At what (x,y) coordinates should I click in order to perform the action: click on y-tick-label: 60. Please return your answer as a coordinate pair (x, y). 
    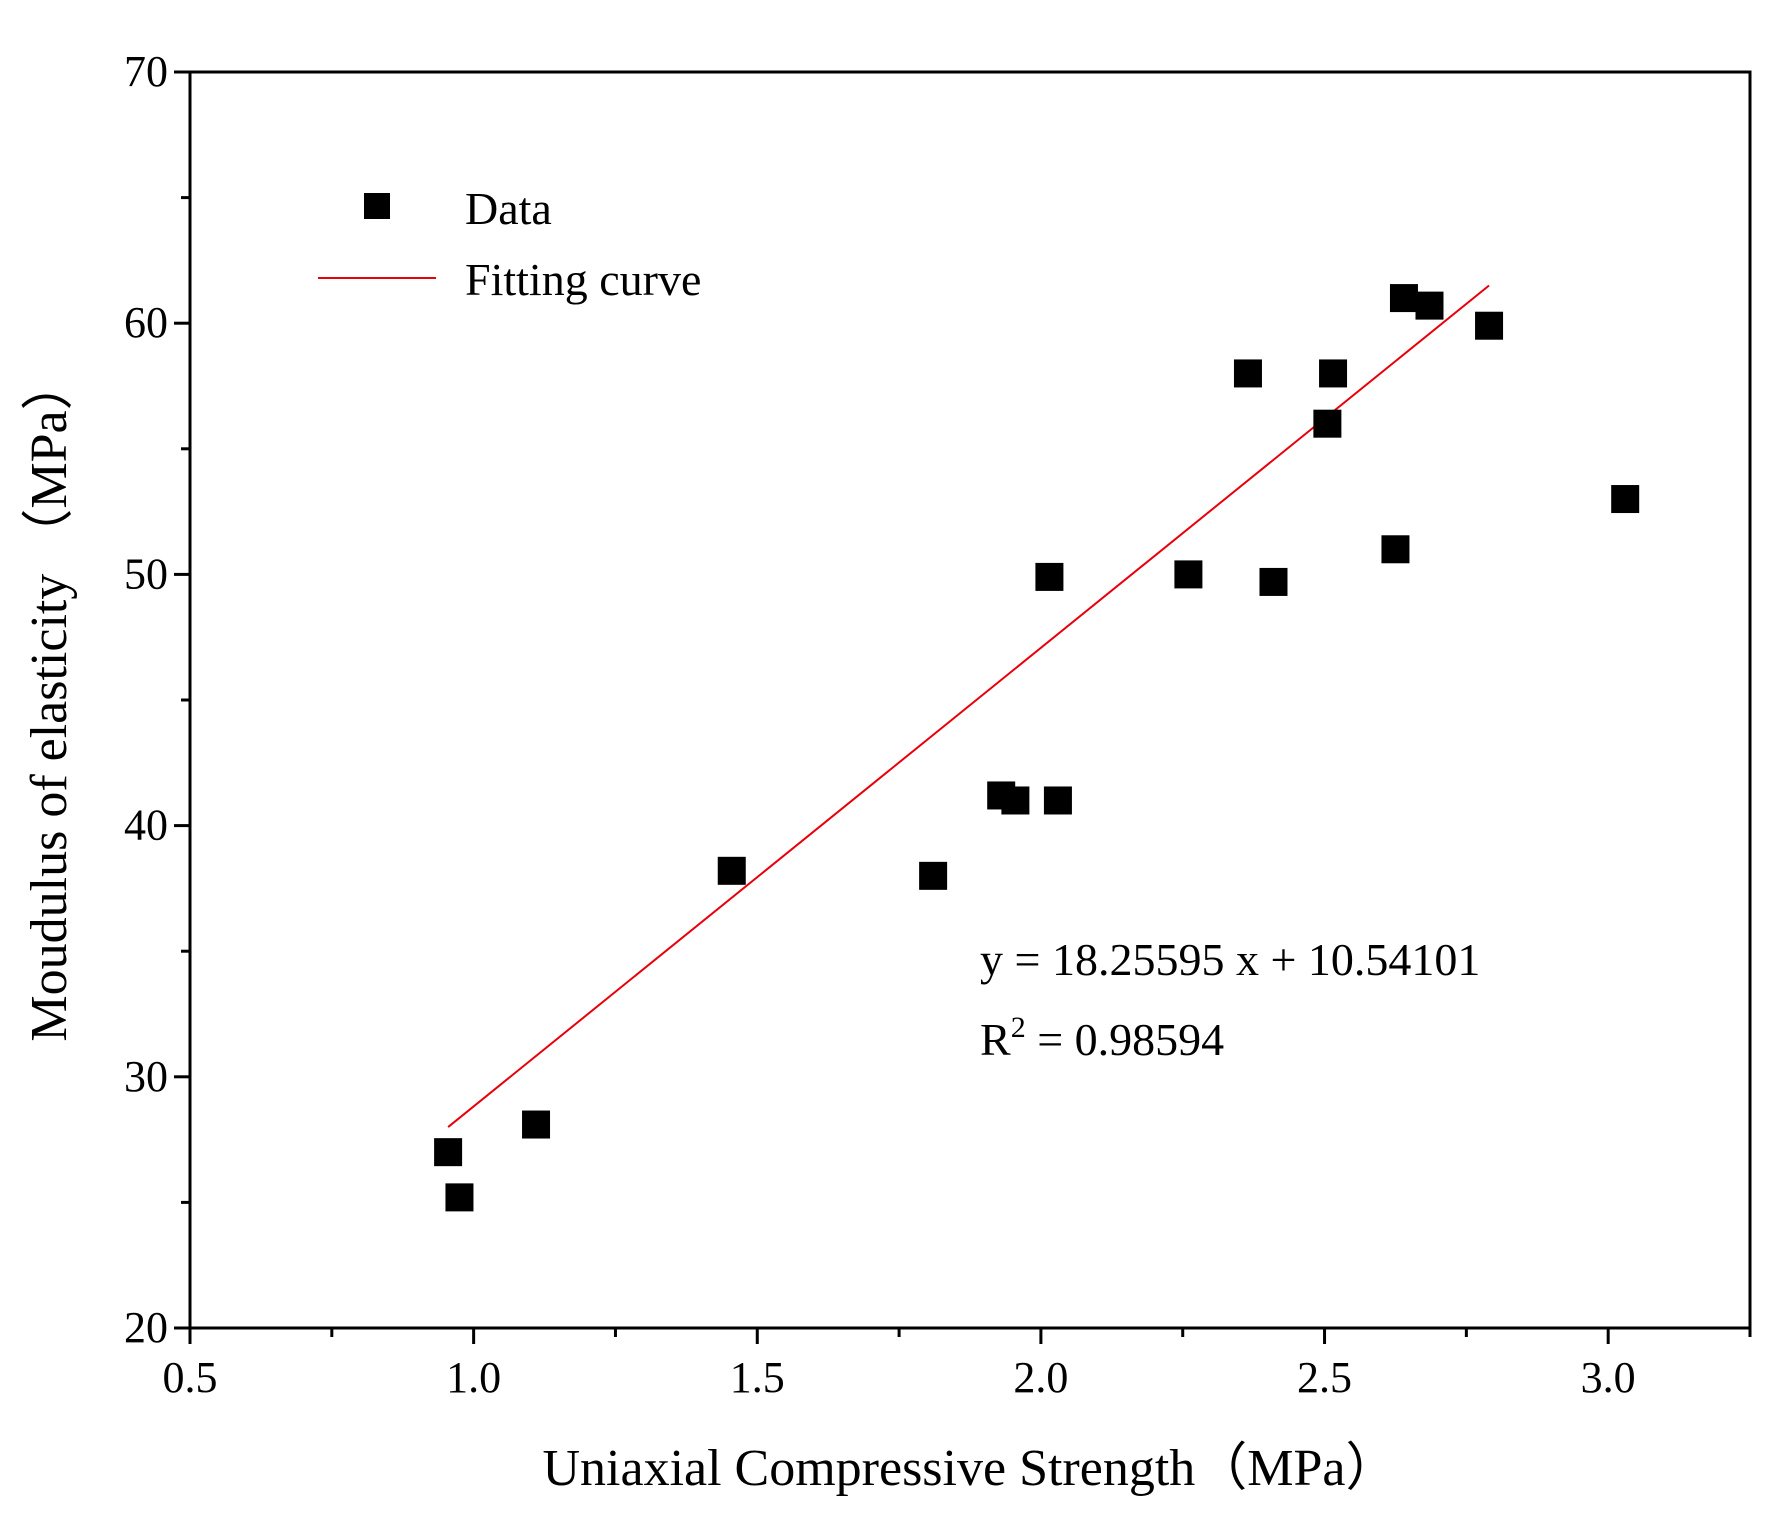
    Looking at the image, I should click on (146, 322).